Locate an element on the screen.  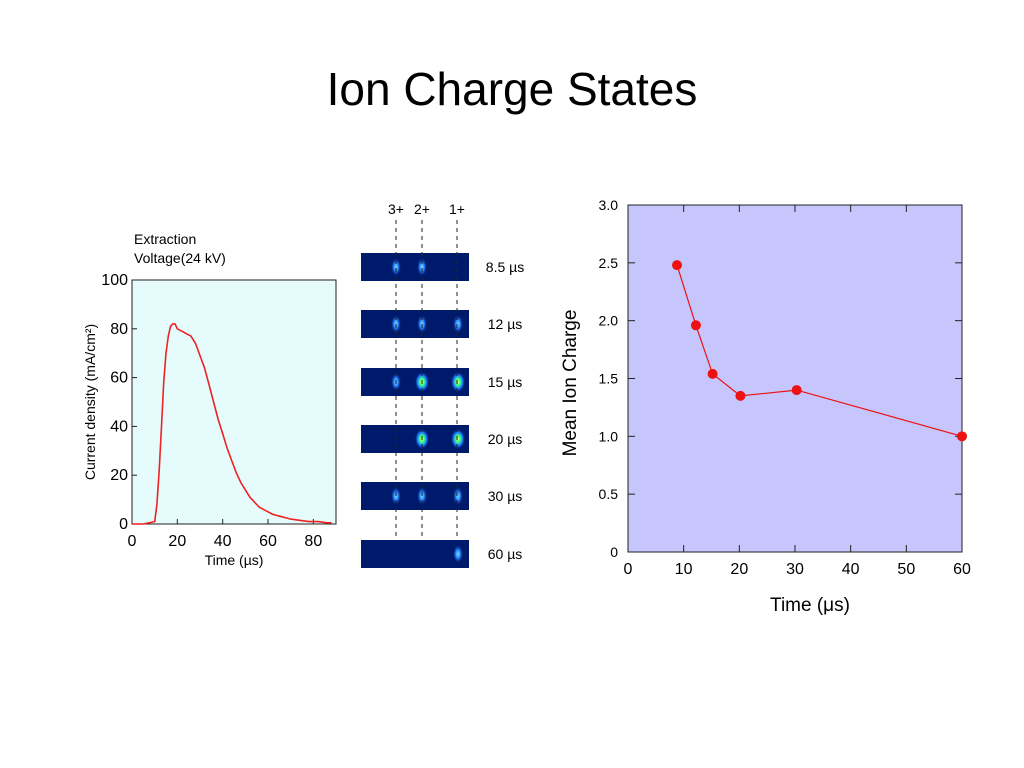
left-x-tick-label: 80 is located at coordinates (313, 541).